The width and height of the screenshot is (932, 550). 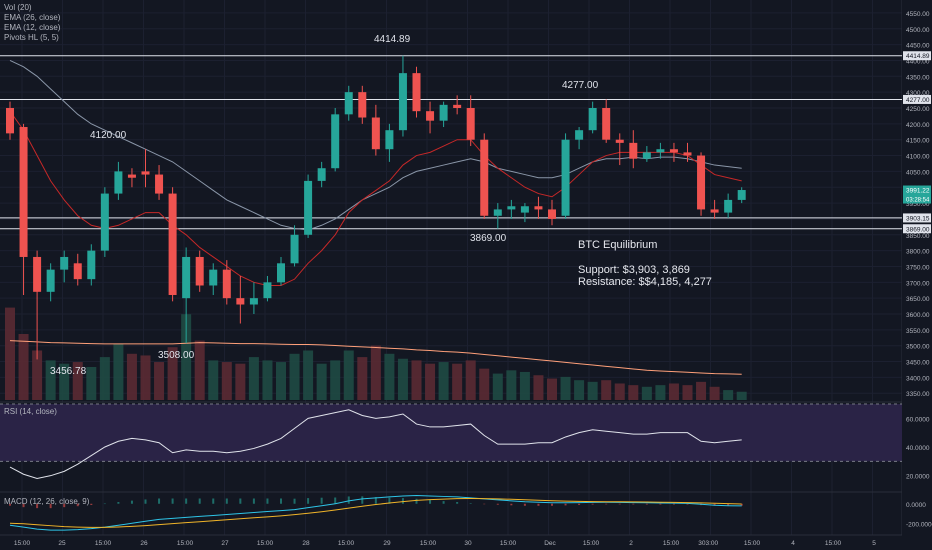 What do you see at coordinates (580, 85) in the screenshot?
I see `pivot-high-label: 4277.00` at bounding box center [580, 85].